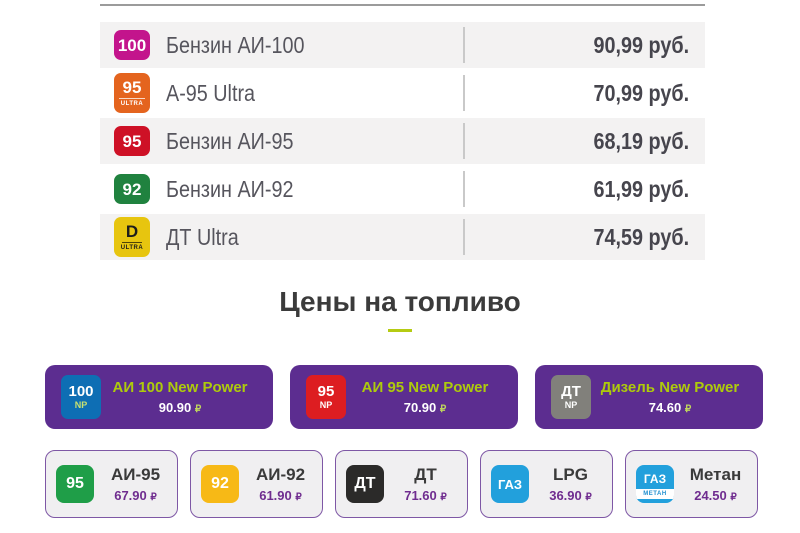 The image size is (800, 533). What do you see at coordinates (230, 140) in the screenshot?
I see `fuel-name: Бензин АИ-95` at bounding box center [230, 140].